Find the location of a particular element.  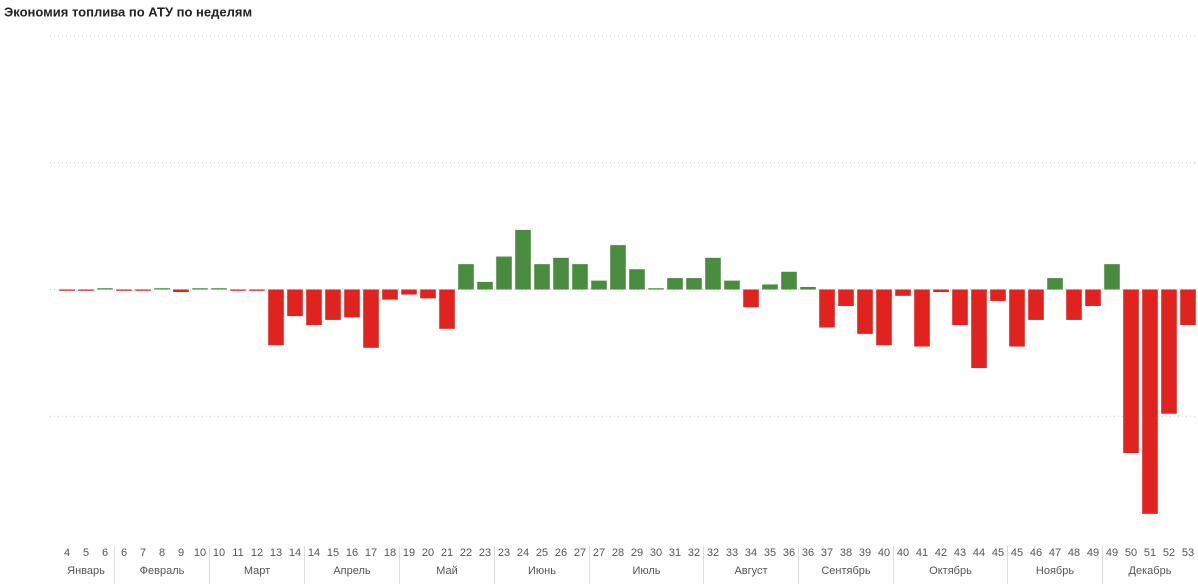

x-tick-label: 37 is located at coordinates (827, 553).